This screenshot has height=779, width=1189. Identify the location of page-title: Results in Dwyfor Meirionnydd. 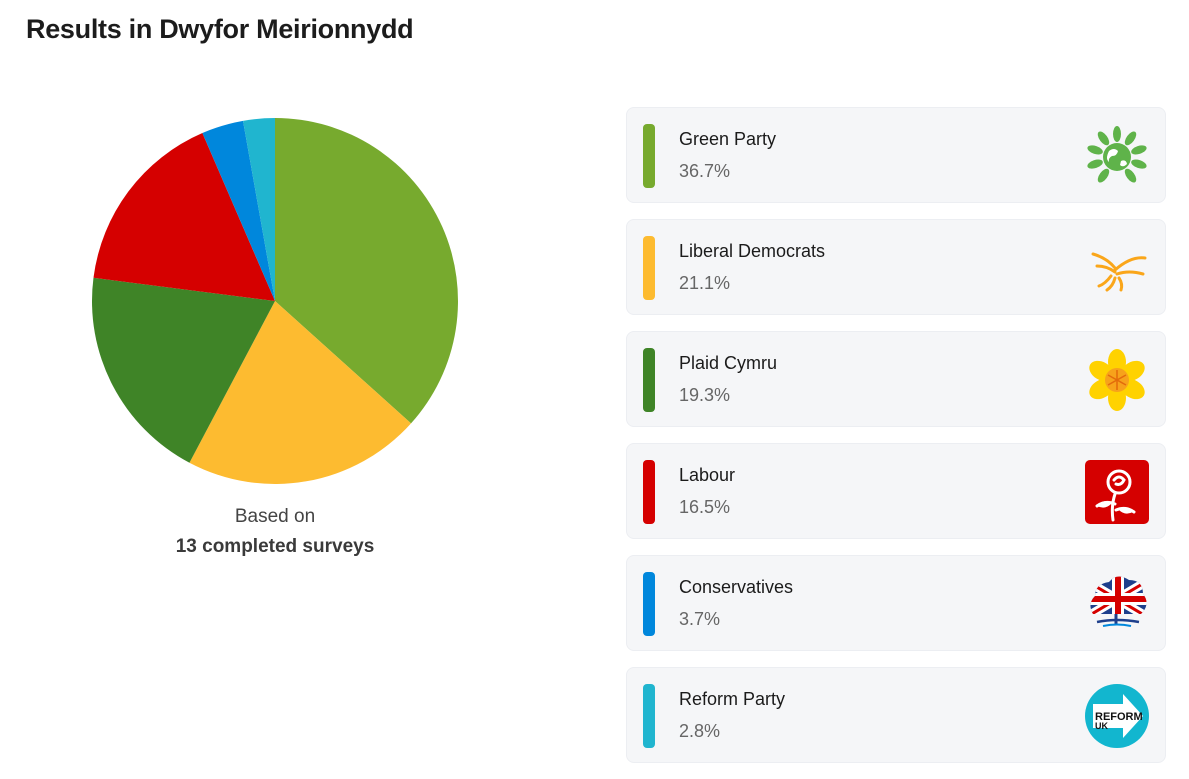
(220, 29).